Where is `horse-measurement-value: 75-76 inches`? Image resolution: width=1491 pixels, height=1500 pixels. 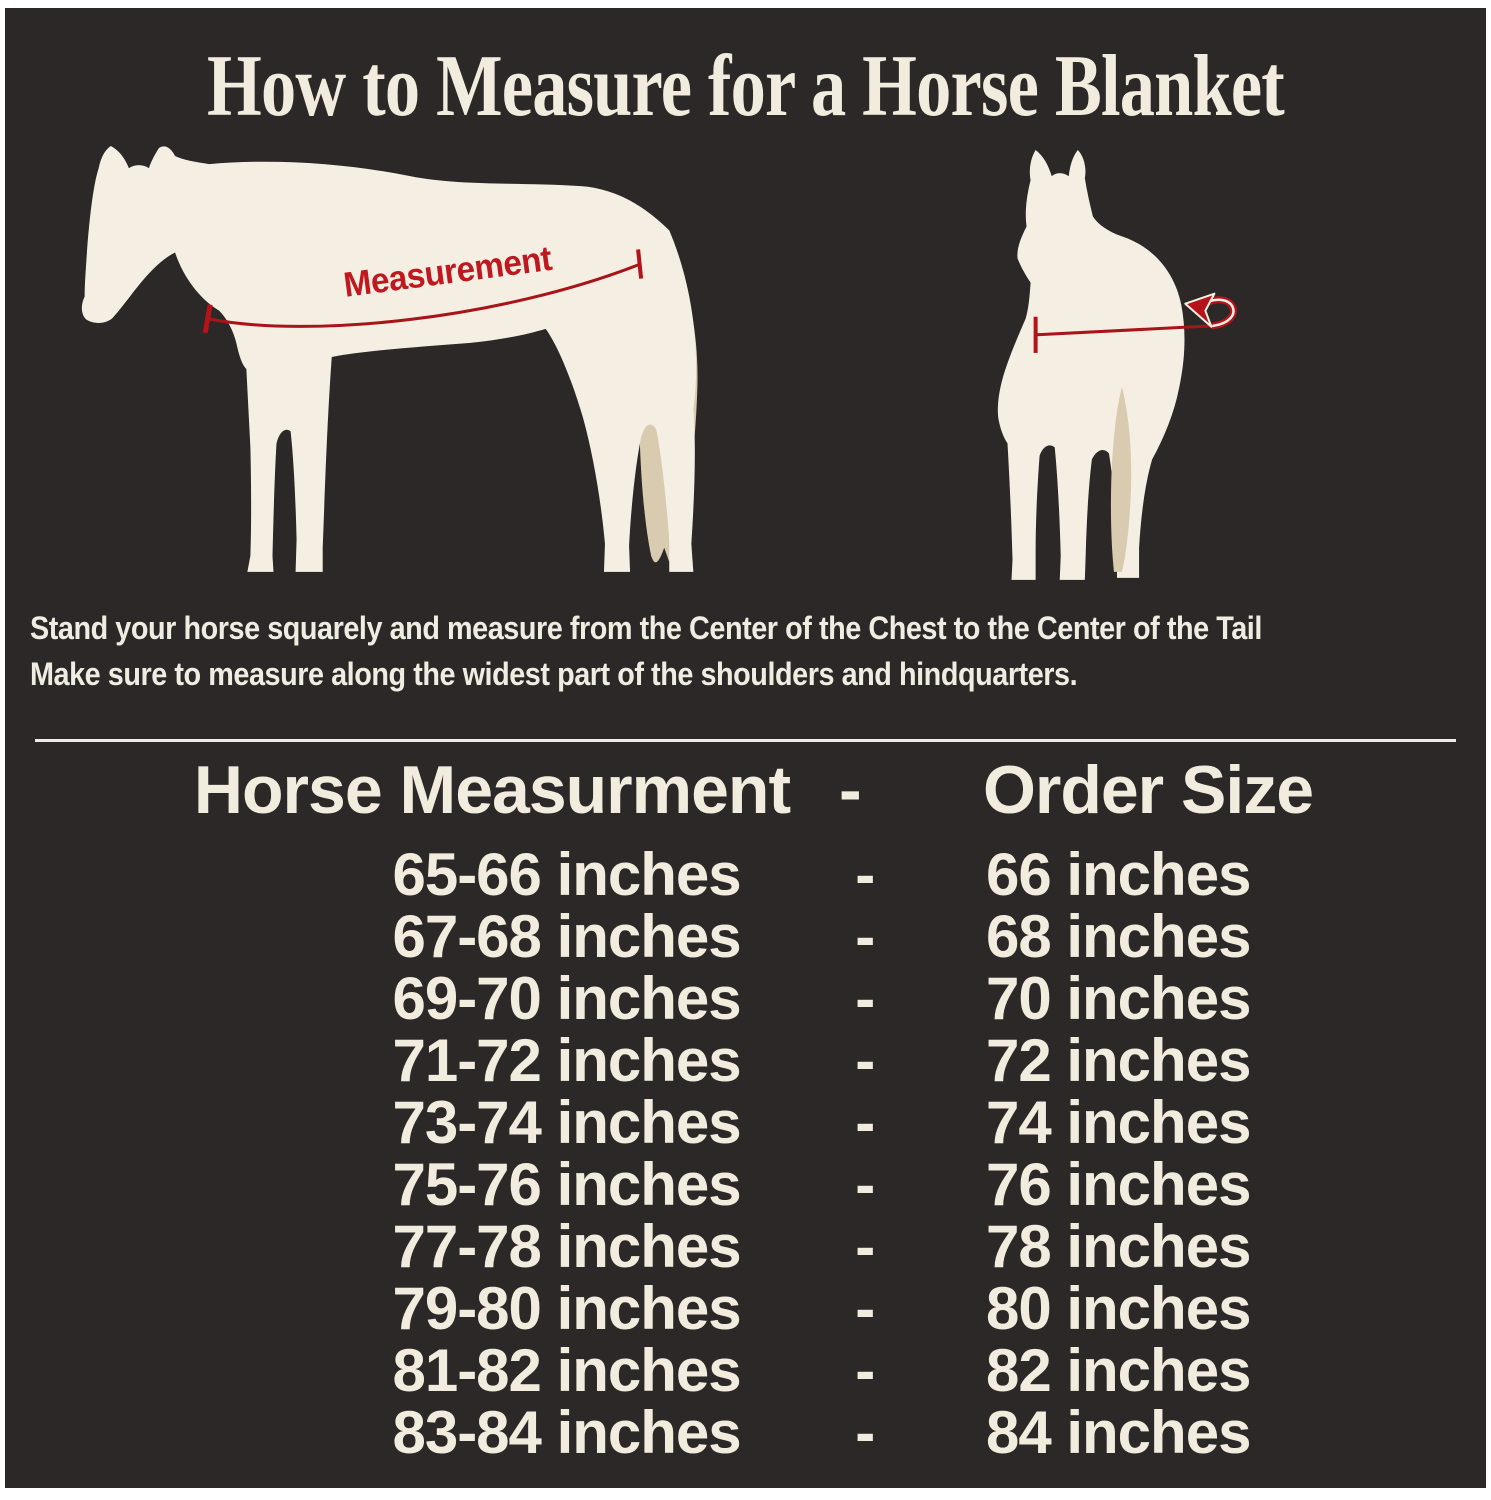 horse-measurement-value: 75-76 inches is located at coordinates (566, 1184).